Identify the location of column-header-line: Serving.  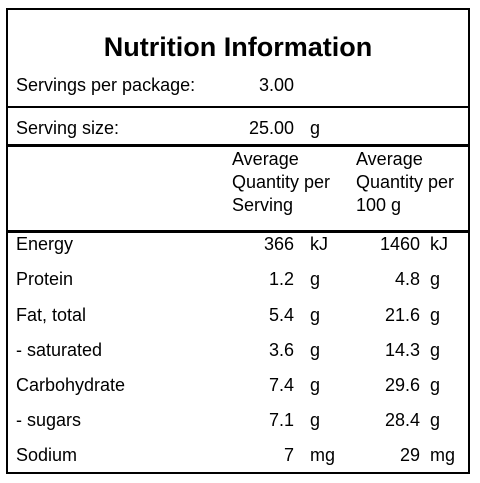
(263, 205).